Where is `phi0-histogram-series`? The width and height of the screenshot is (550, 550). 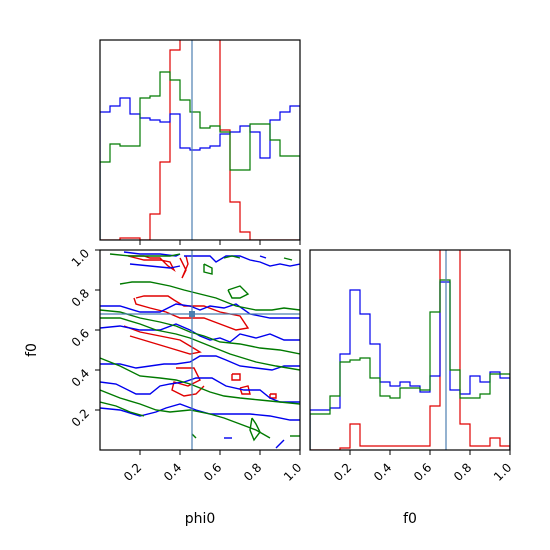
phi0-histogram-series is located at coordinates (200, 140).